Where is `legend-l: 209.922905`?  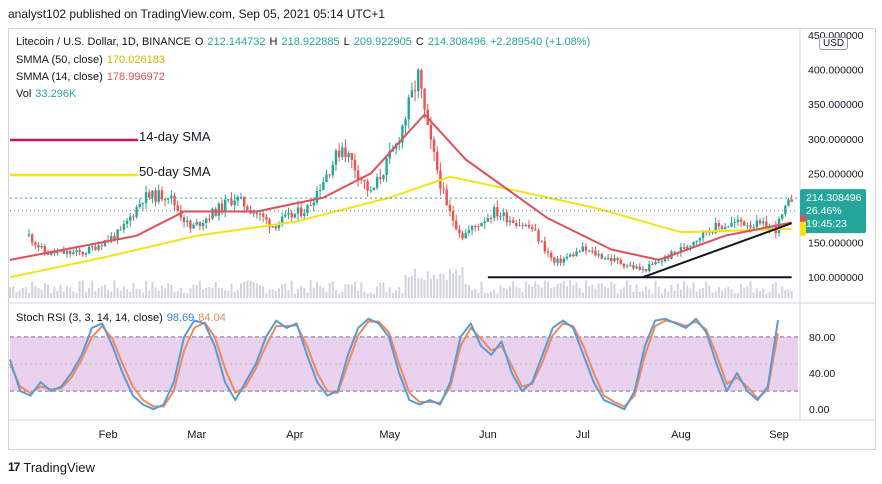 legend-l: 209.922905 is located at coordinates (382, 42).